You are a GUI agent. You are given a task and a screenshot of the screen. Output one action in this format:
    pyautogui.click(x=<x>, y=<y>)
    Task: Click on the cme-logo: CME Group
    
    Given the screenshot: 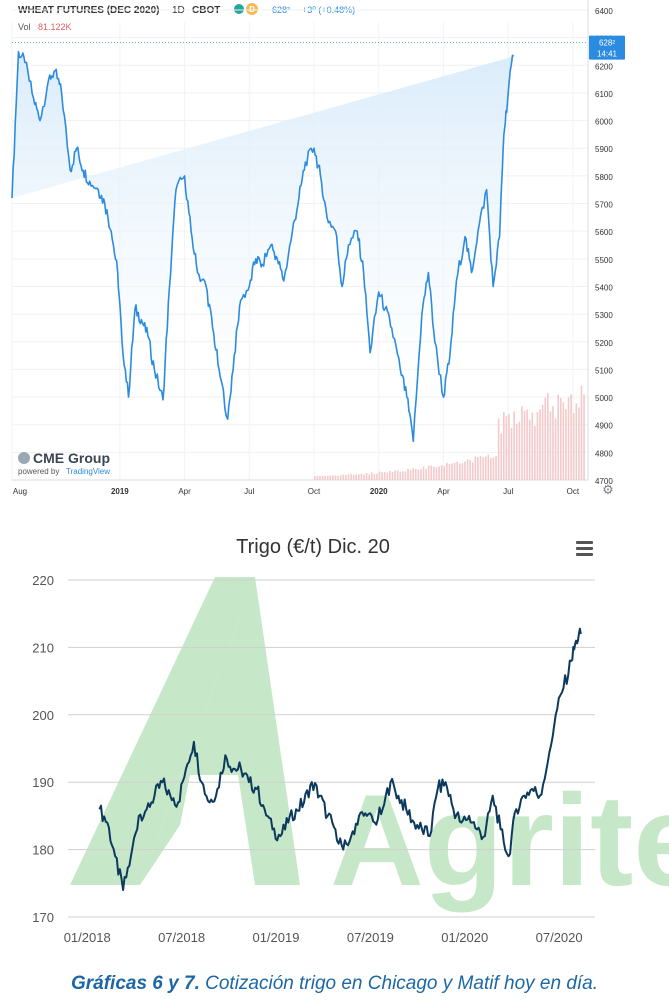 What is the action you would take?
    pyautogui.click(x=71, y=458)
    